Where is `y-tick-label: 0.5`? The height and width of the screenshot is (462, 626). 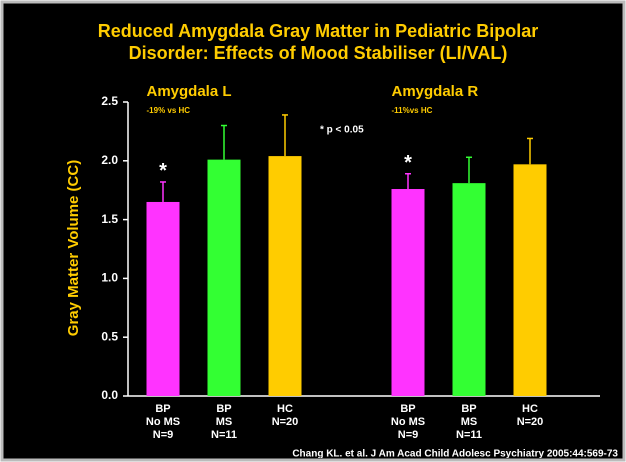 y-tick-label: 0.5 is located at coordinates (109, 336).